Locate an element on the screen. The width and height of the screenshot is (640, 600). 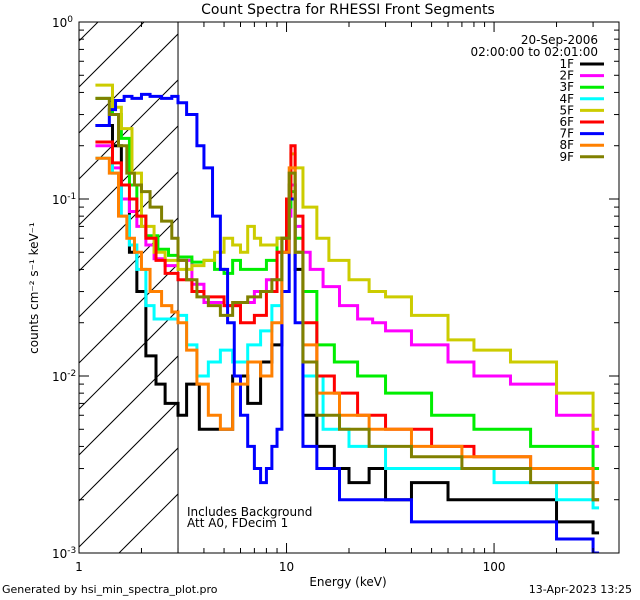
annotation-background: Includes Background is located at coordinates (249, 512).